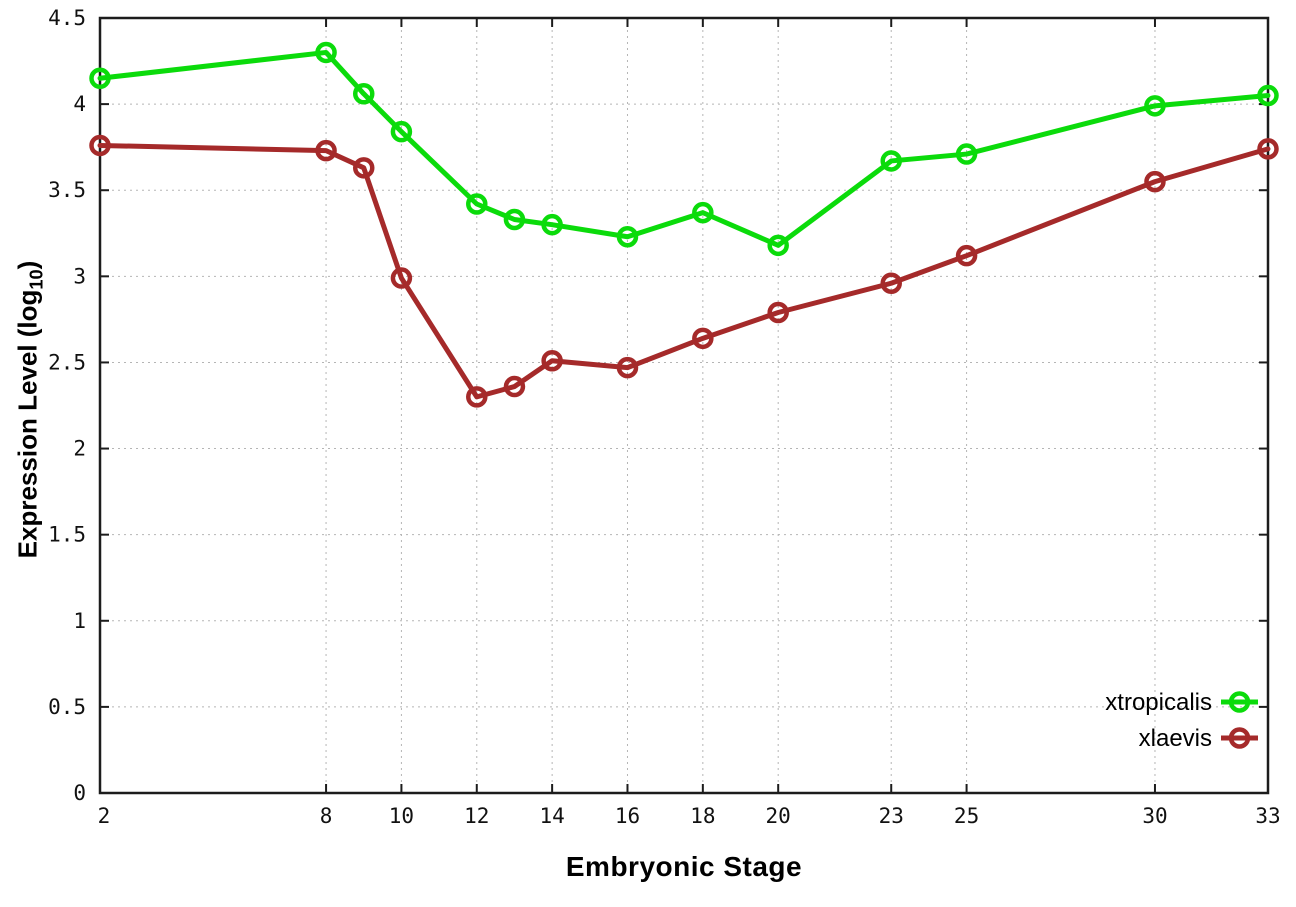 This screenshot has width=1296, height=907. Describe the element at coordinates (67, 190) in the screenshot. I see `y-tick-label: 3.5` at that location.